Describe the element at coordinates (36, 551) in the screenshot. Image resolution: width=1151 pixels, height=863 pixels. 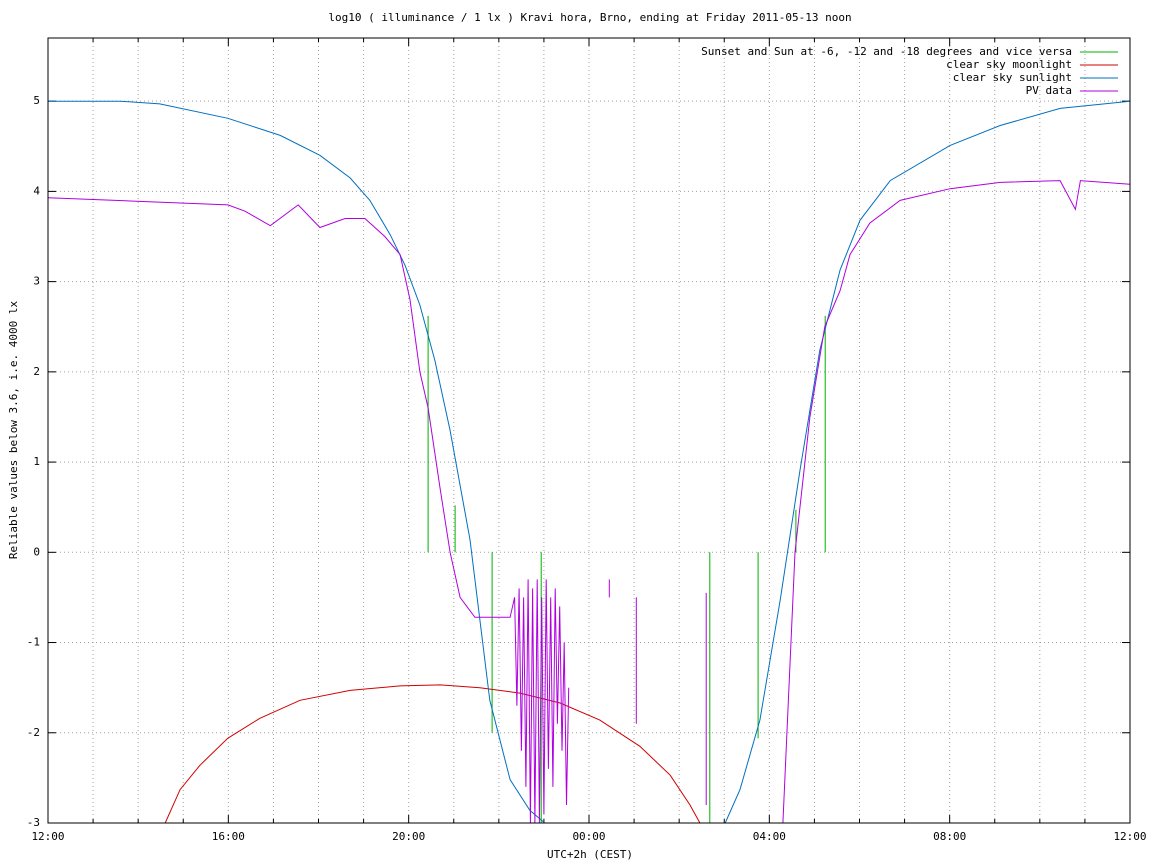
I see `y-tick-label: 0` at that location.